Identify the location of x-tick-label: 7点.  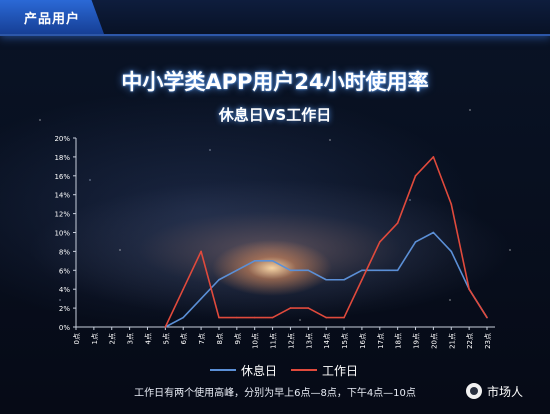
(202, 338).